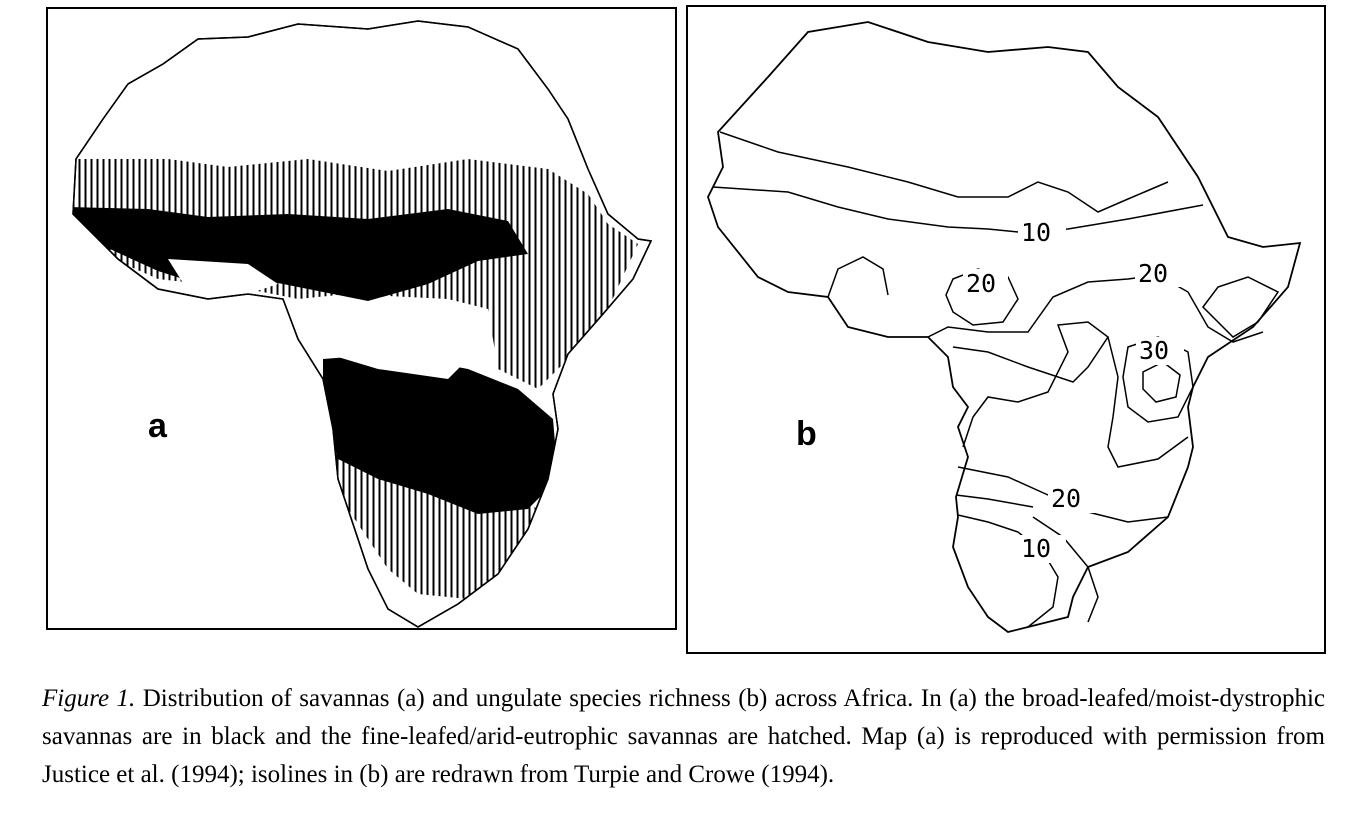 Image resolution: width=1370 pixels, height=826 pixels. What do you see at coordinates (89, 698) in the screenshot?
I see `figure-label: Figure 1.` at bounding box center [89, 698].